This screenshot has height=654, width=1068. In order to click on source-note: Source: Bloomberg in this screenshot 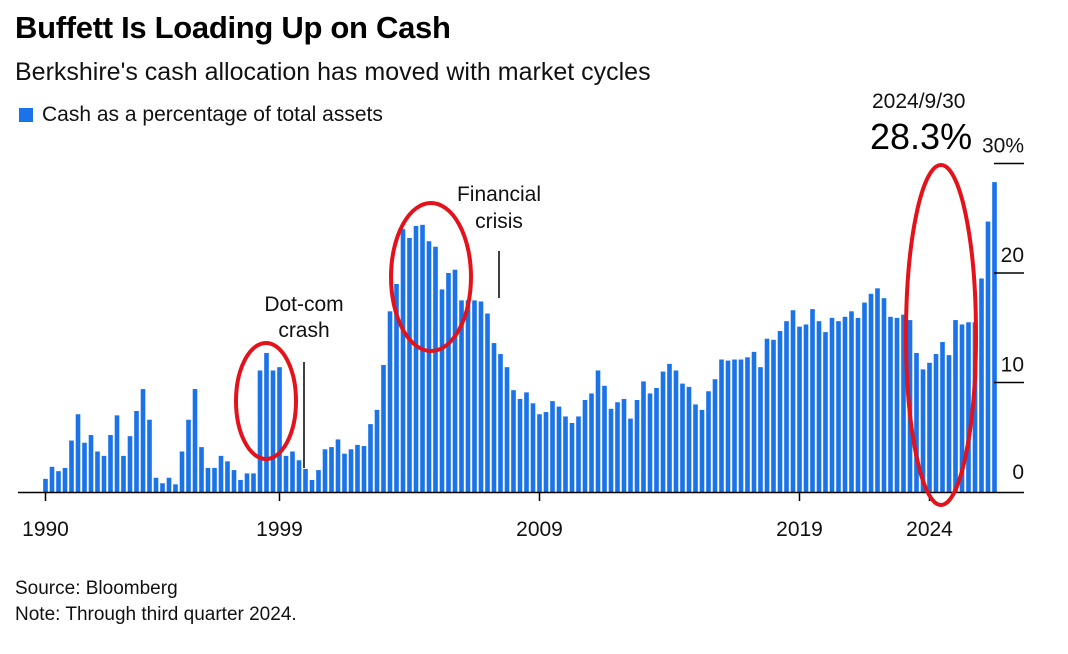, I will do `click(96, 588)`.